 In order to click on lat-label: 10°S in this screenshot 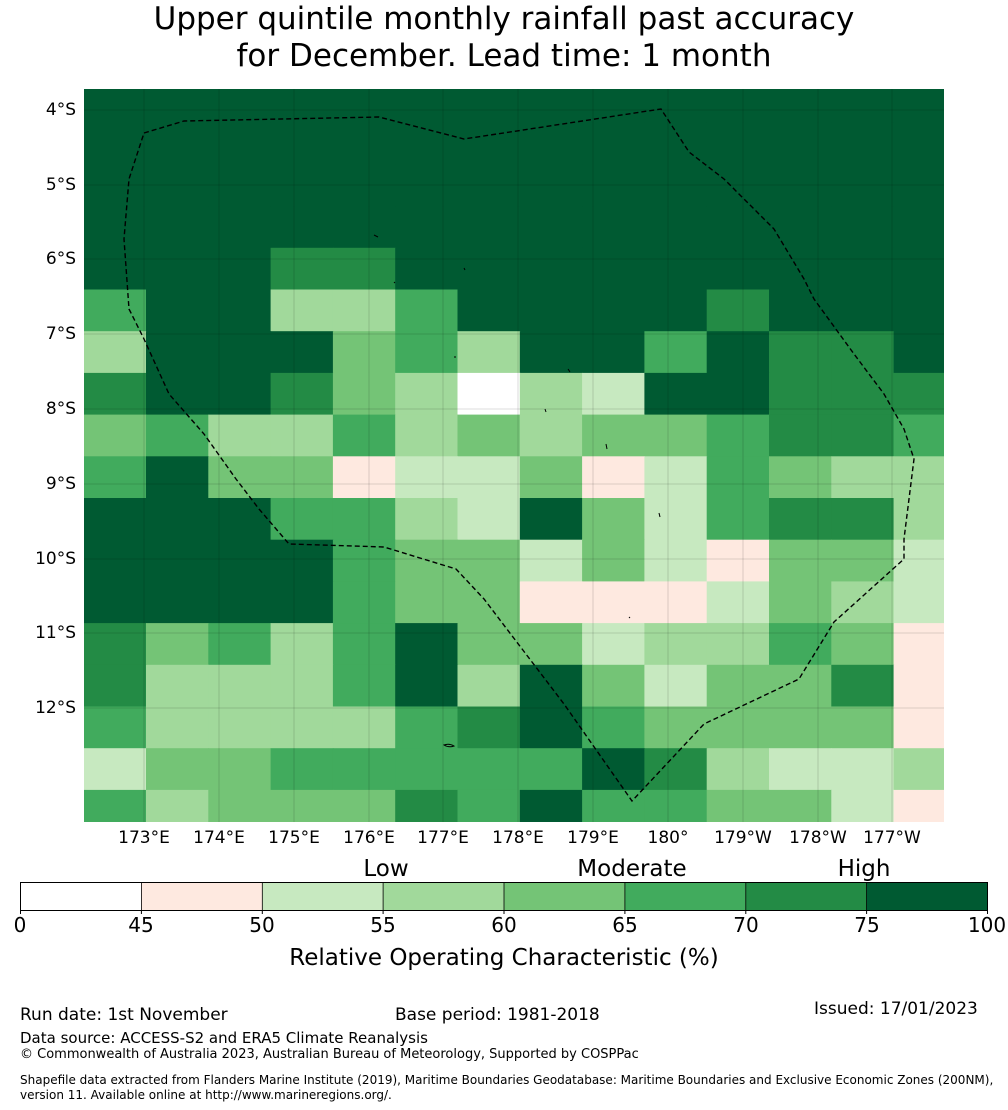, I will do `click(55, 559)`.